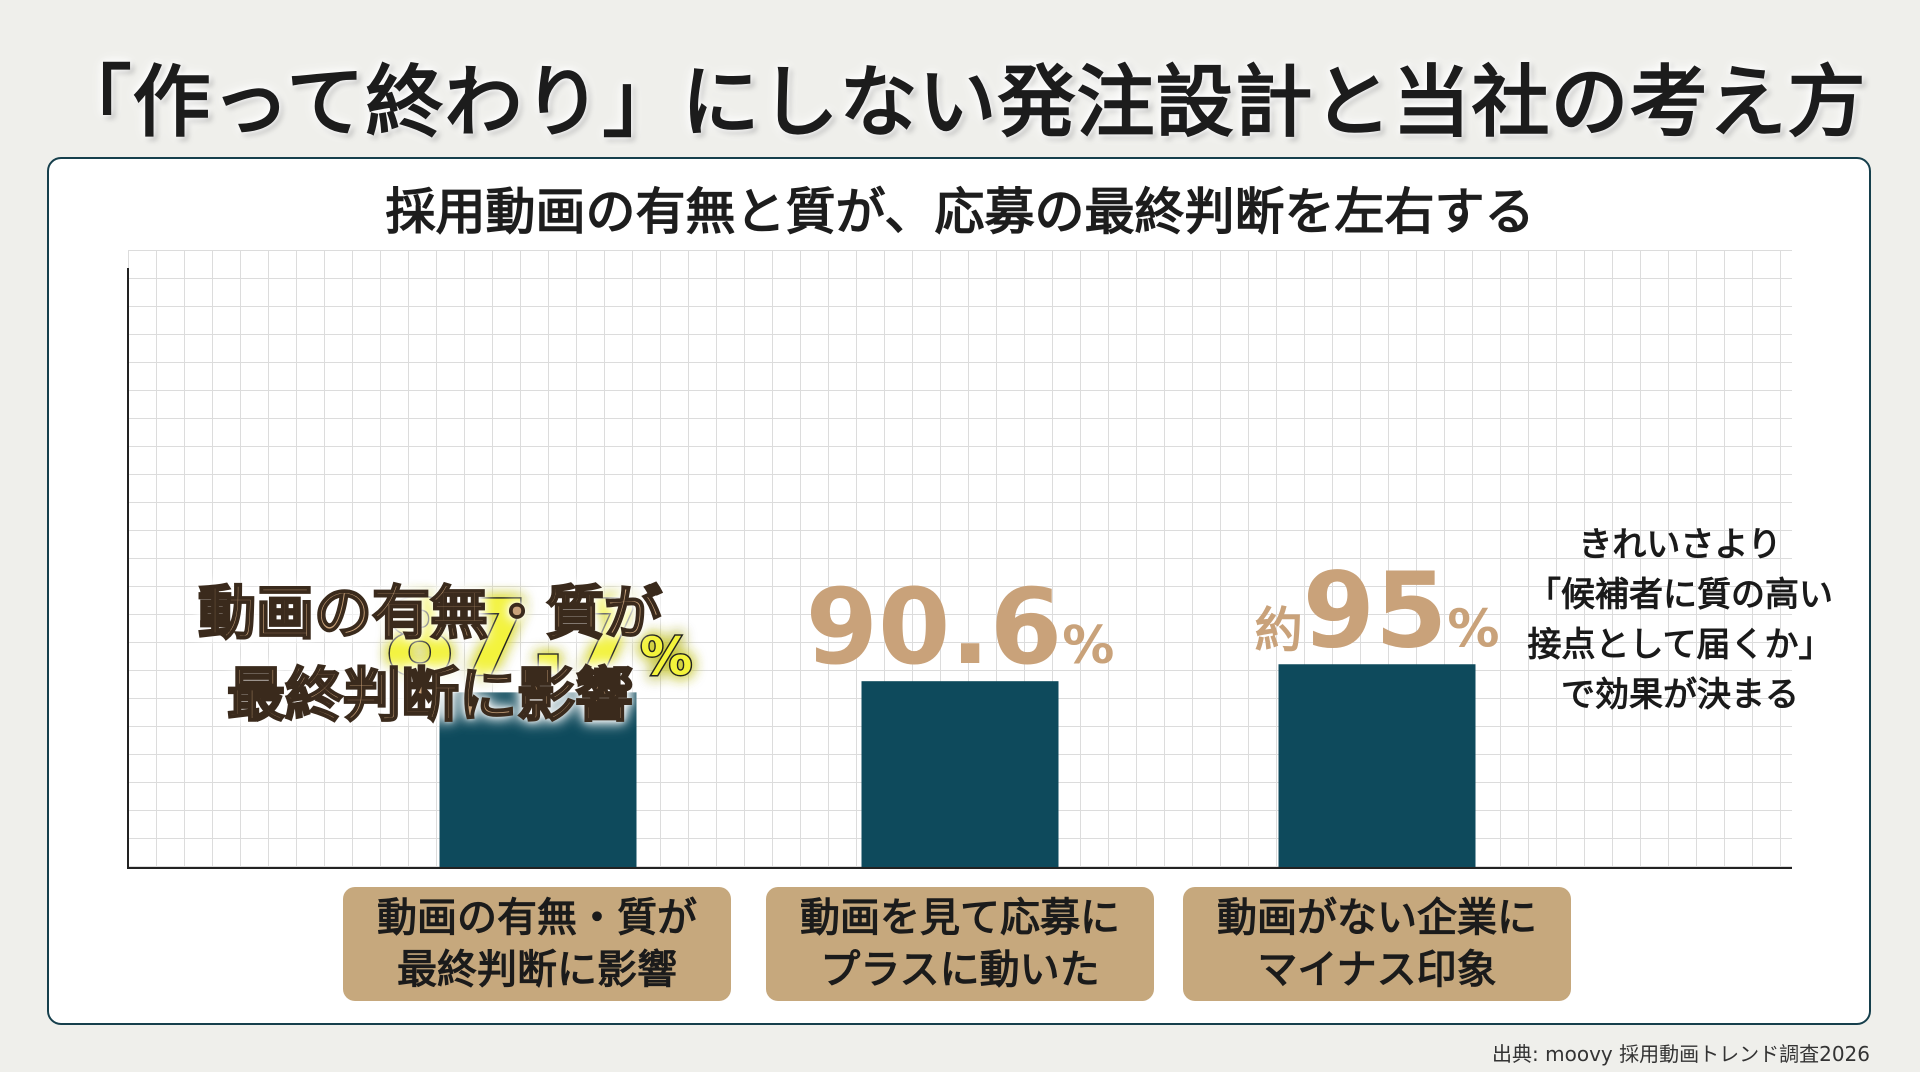 This screenshot has height=1072, width=1920. Describe the element at coordinates (1377, 610) in the screenshot. I see `value-label: 約95%` at that location.